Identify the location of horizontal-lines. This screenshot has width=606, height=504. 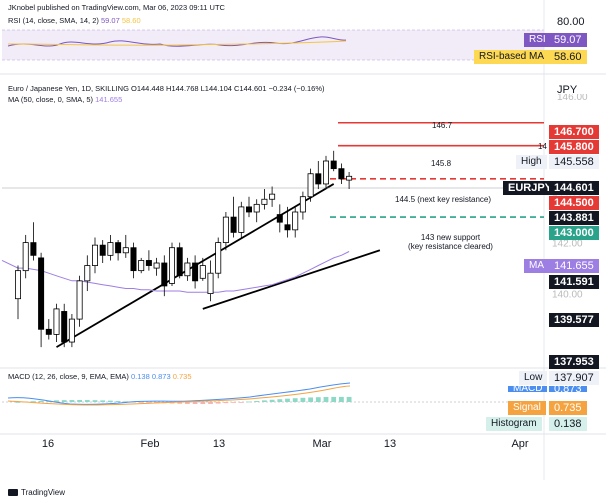
(437, 169).